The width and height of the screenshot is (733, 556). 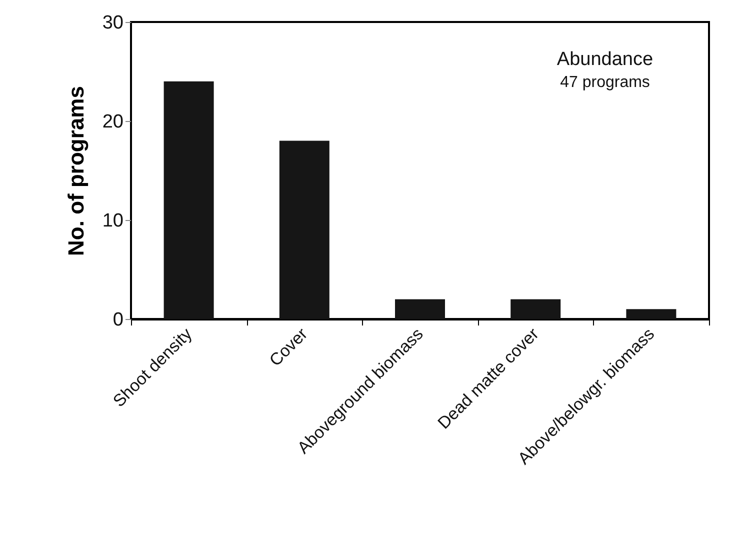 I want to click on y-tick-label: 0, so click(x=118, y=320).